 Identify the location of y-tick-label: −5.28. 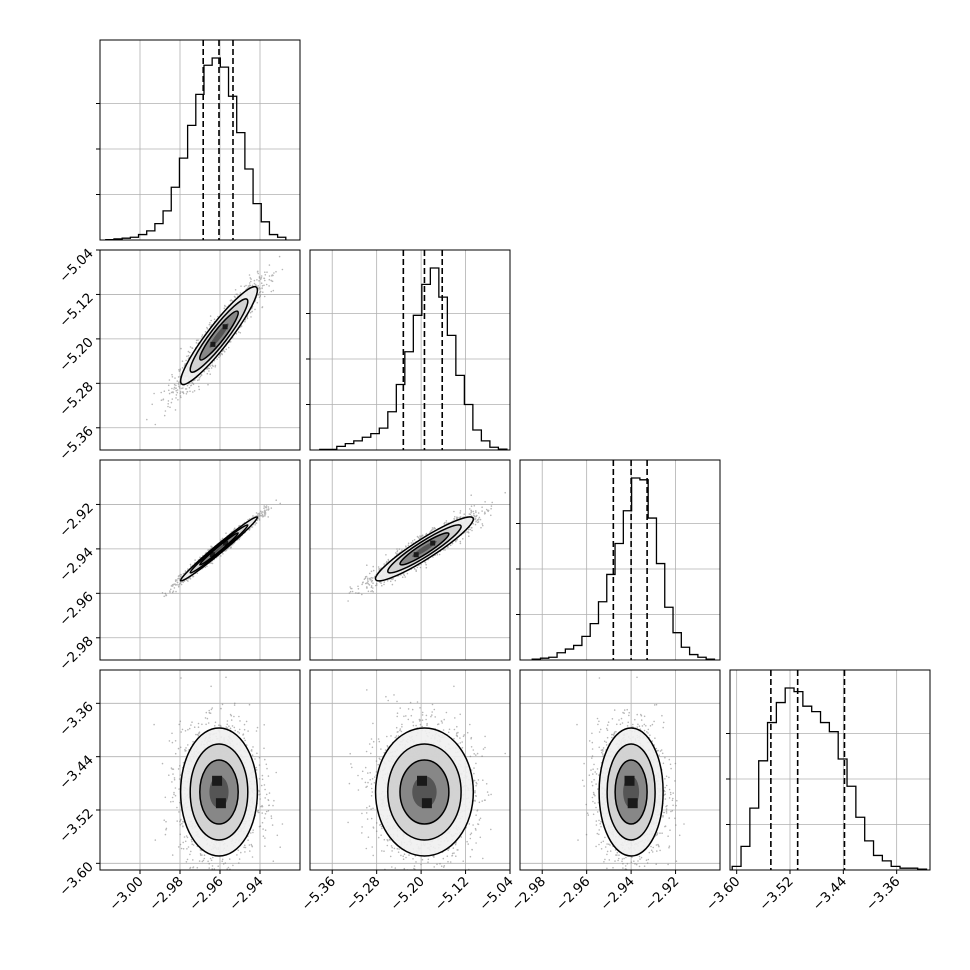
(76, 399).